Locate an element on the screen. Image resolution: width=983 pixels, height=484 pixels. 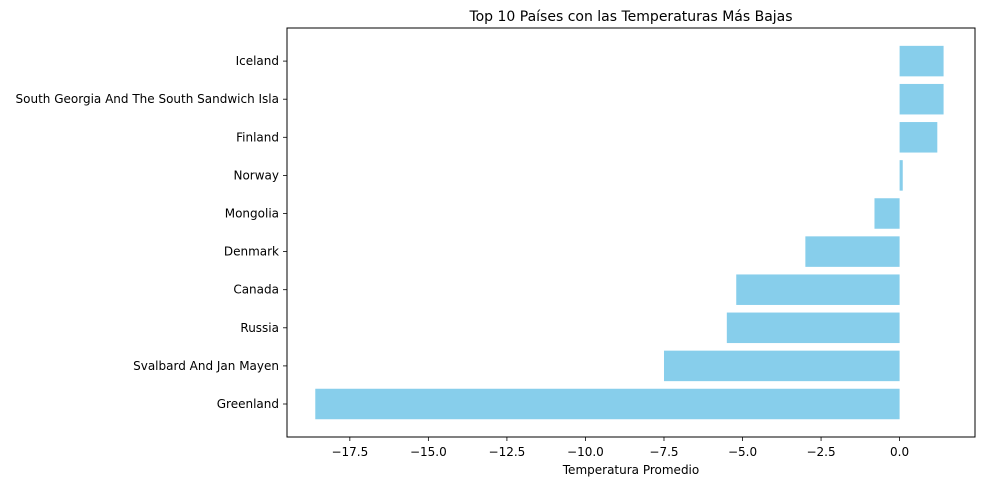
y-tick-label: Svalbard And Jan Mayen is located at coordinates (206, 366).